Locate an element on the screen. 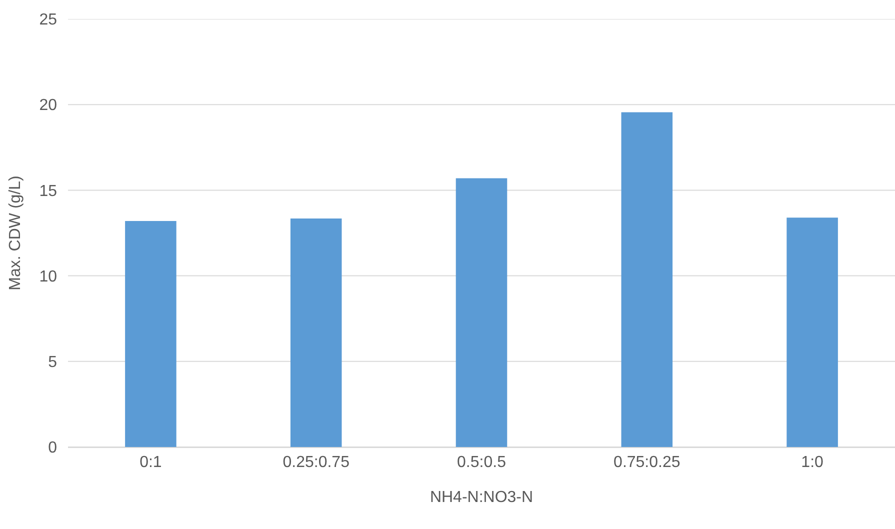 The image size is (895, 529). x-tick-label: 0.5:0.5 is located at coordinates (481, 463).